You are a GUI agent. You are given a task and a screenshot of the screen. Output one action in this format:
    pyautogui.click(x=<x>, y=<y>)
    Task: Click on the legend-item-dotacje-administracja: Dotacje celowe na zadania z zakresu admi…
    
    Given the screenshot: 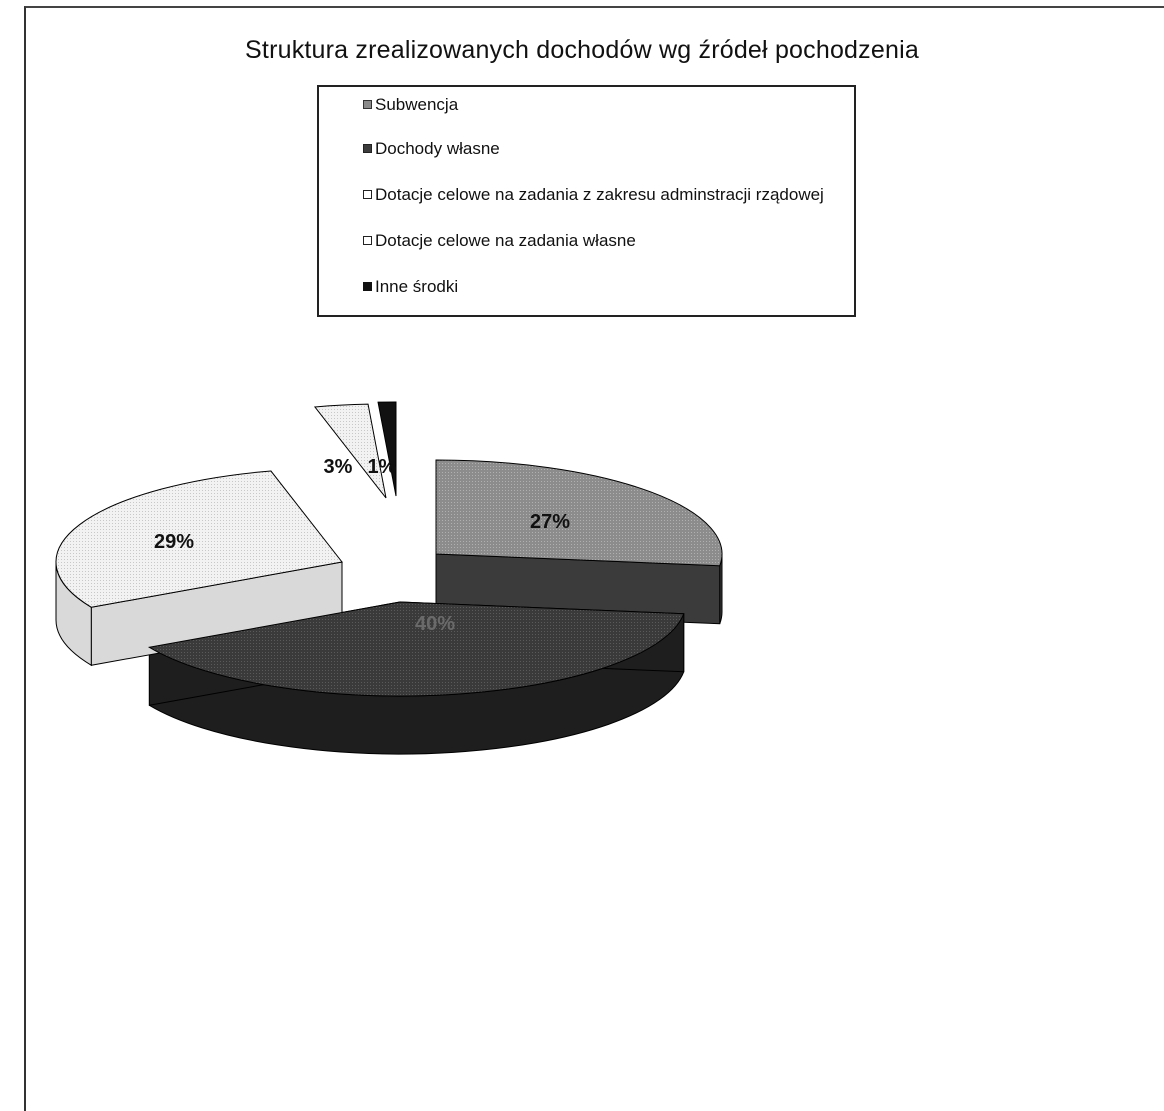 What is the action you would take?
    pyautogui.click(x=603, y=194)
    